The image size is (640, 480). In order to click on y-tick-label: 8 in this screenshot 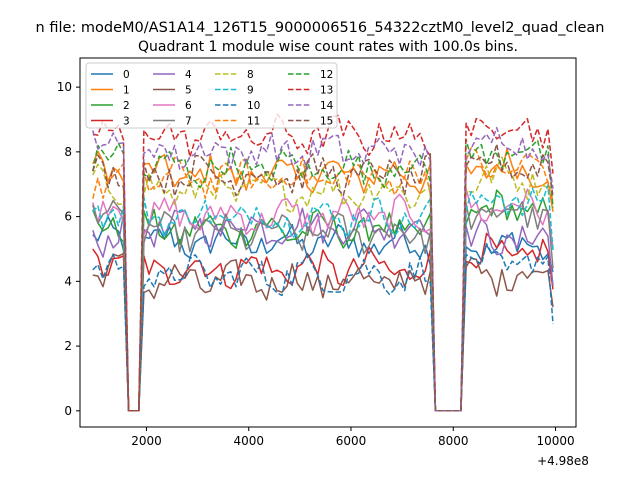, I will do `click(68, 152)`.